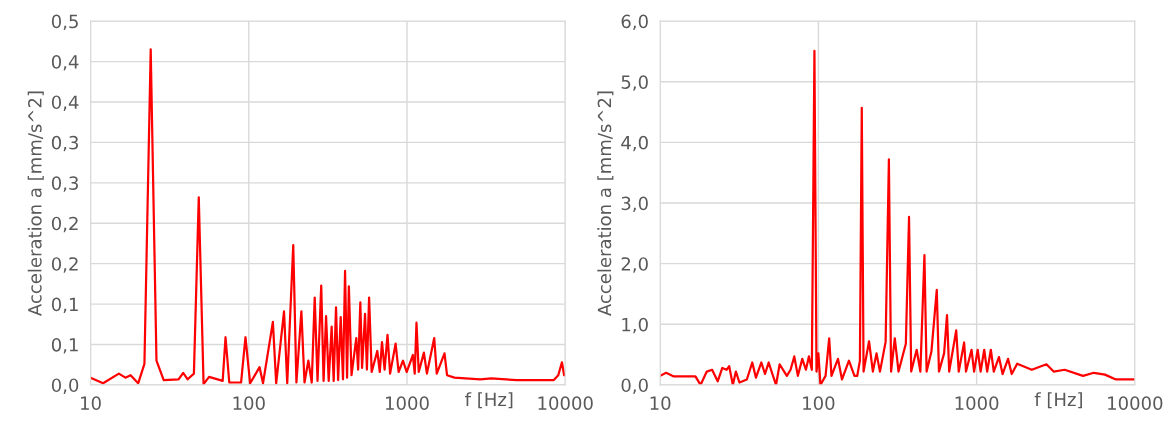 The width and height of the screenshot is (1176, 423). Describe the element at coordinates (64, 22) in the screenshot. I see `y-tick-label: 0,5` at that location.